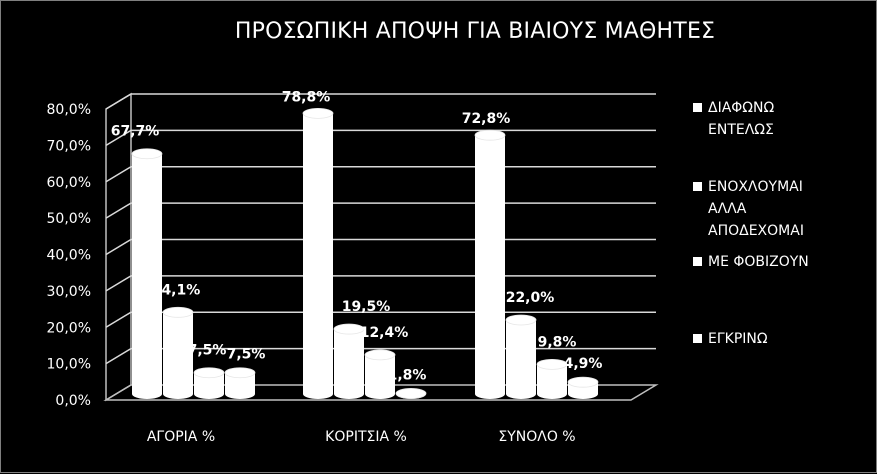  What do you see at coordinates (176, 290) in the screenshot?
I see `data-label: 24,1%` at bounding box center [176, 290].